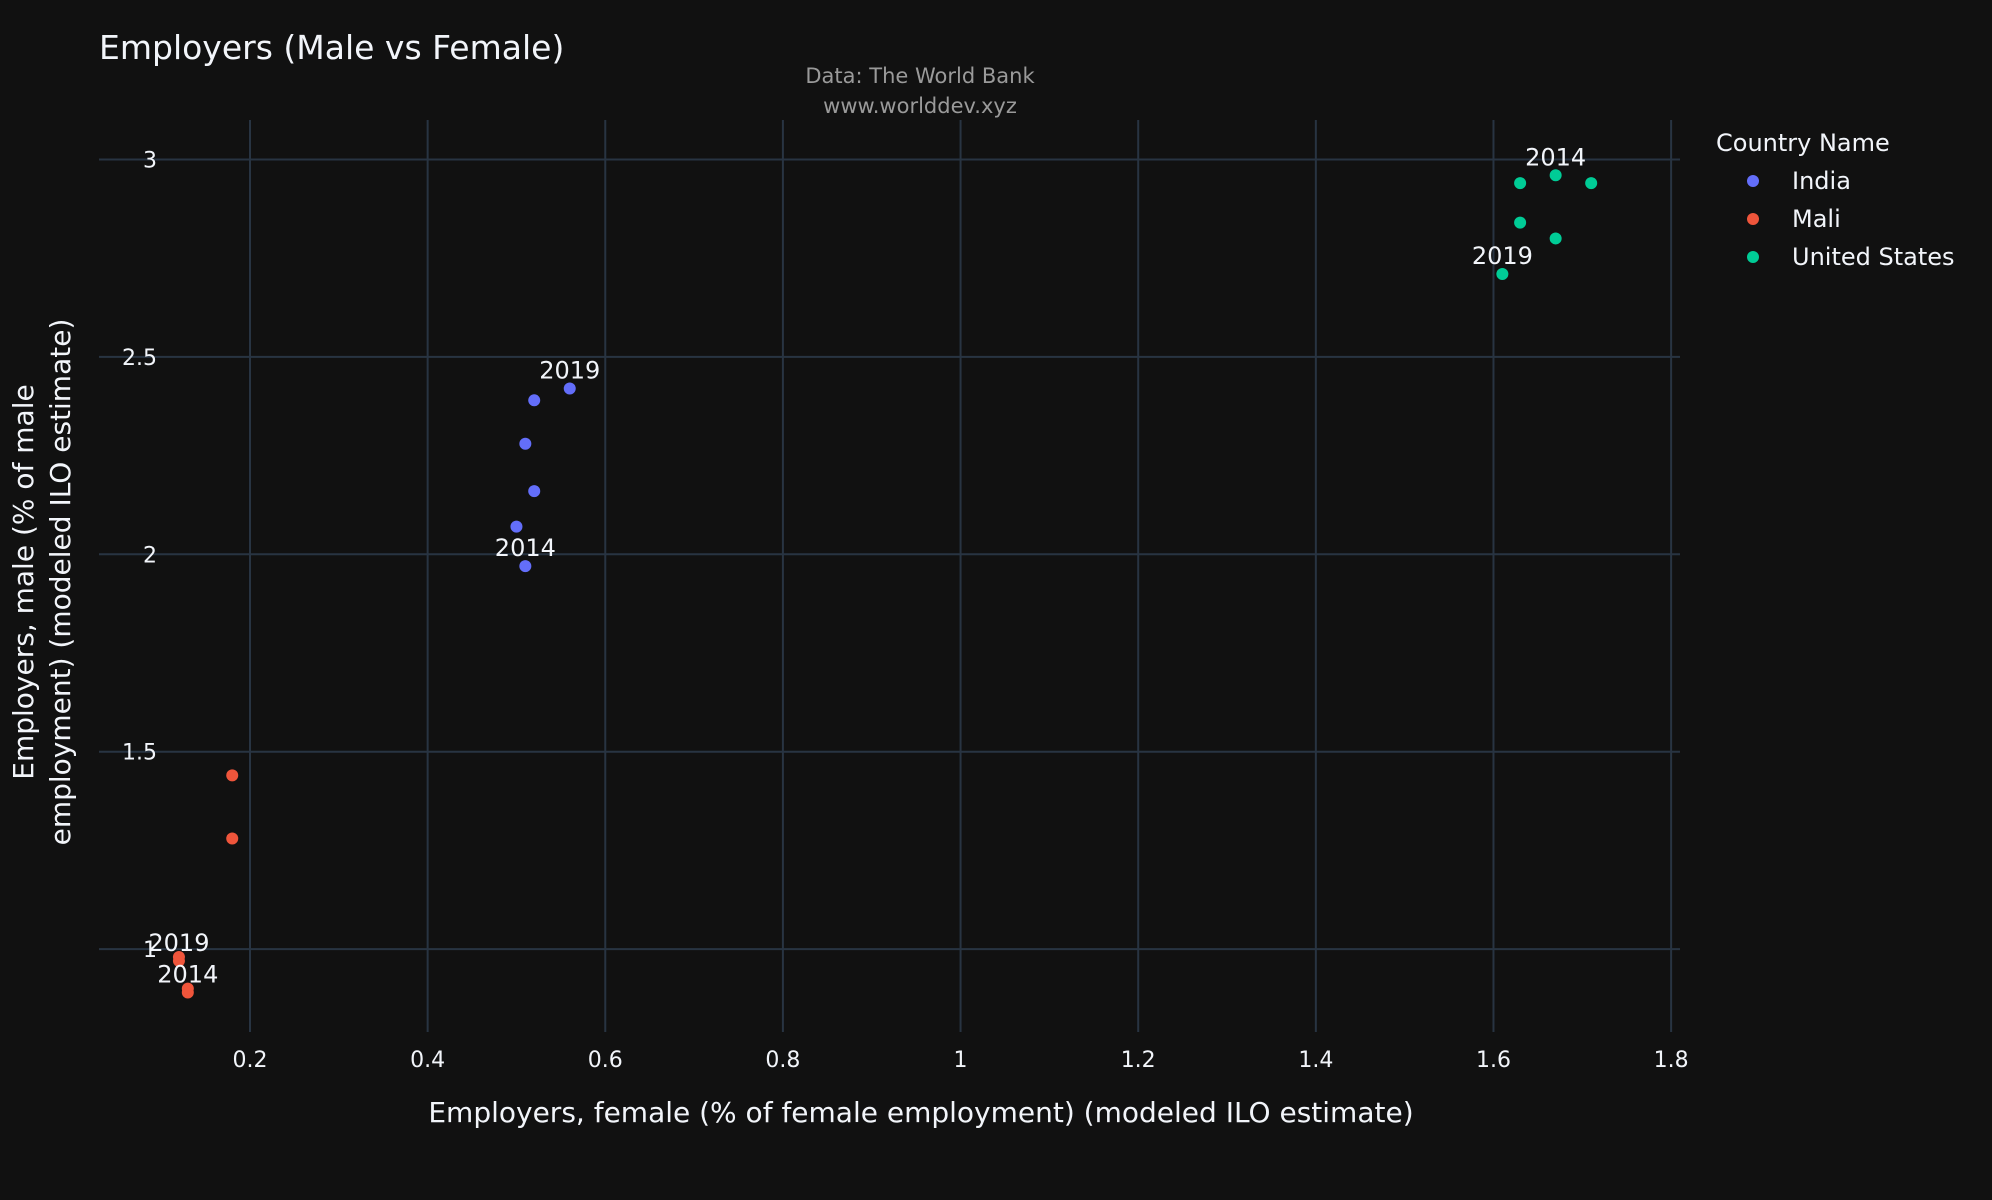 The width and height of the screenshot is (1992, 1200). I want to click on x-tick-label: 0.4, so click(427, 1060).